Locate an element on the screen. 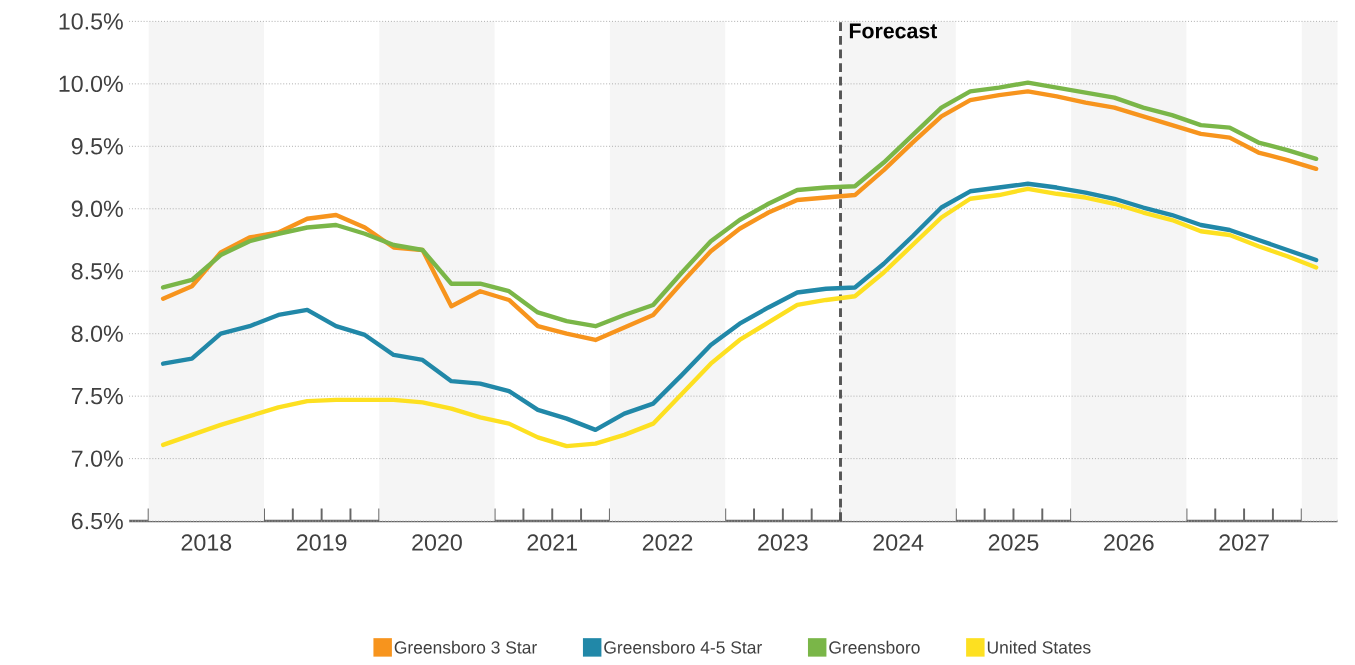 The height and width of the screenshot is (665, 1355). x-tick-label: 2020 is located at coordinates (437, 542).